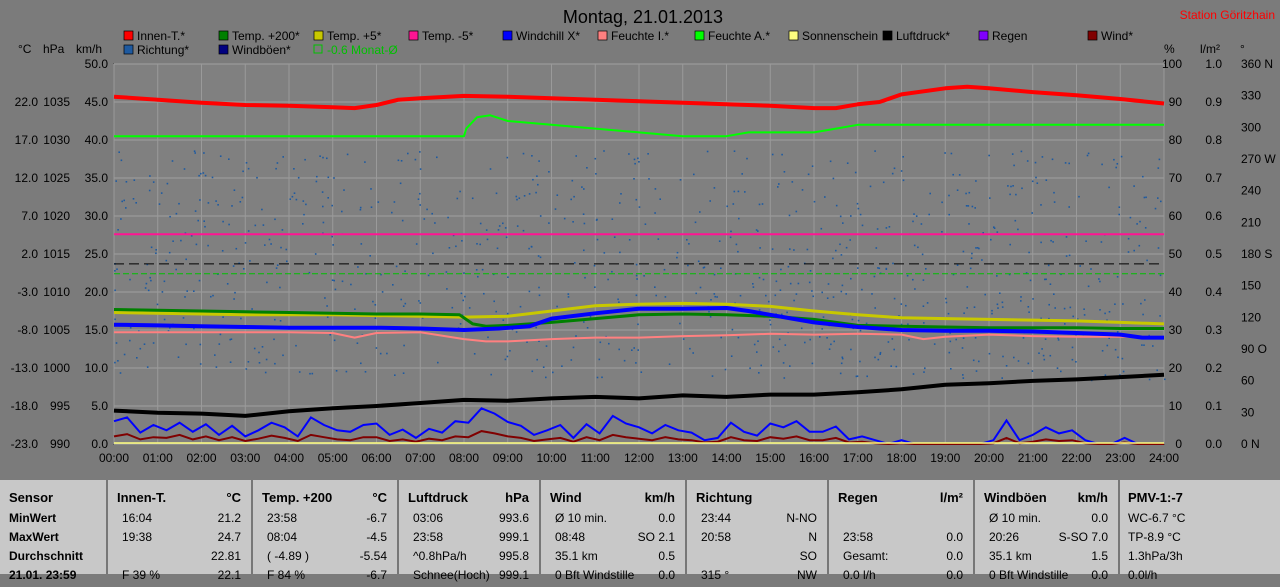 The height and width of the screenshot is (587, 1280). What do you see at coordinates (137, 518) in the screenshot?
I see `cell-label: 16:04` at bounding box center [137, 518].